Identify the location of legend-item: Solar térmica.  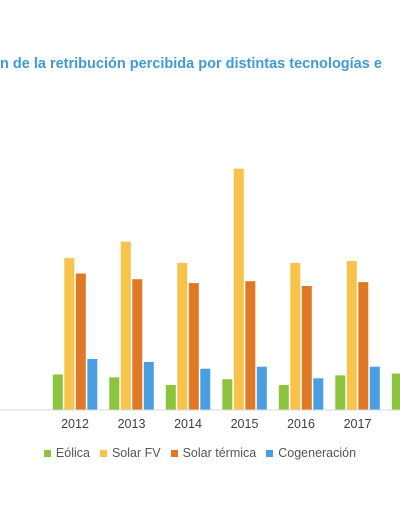
(213, 453).